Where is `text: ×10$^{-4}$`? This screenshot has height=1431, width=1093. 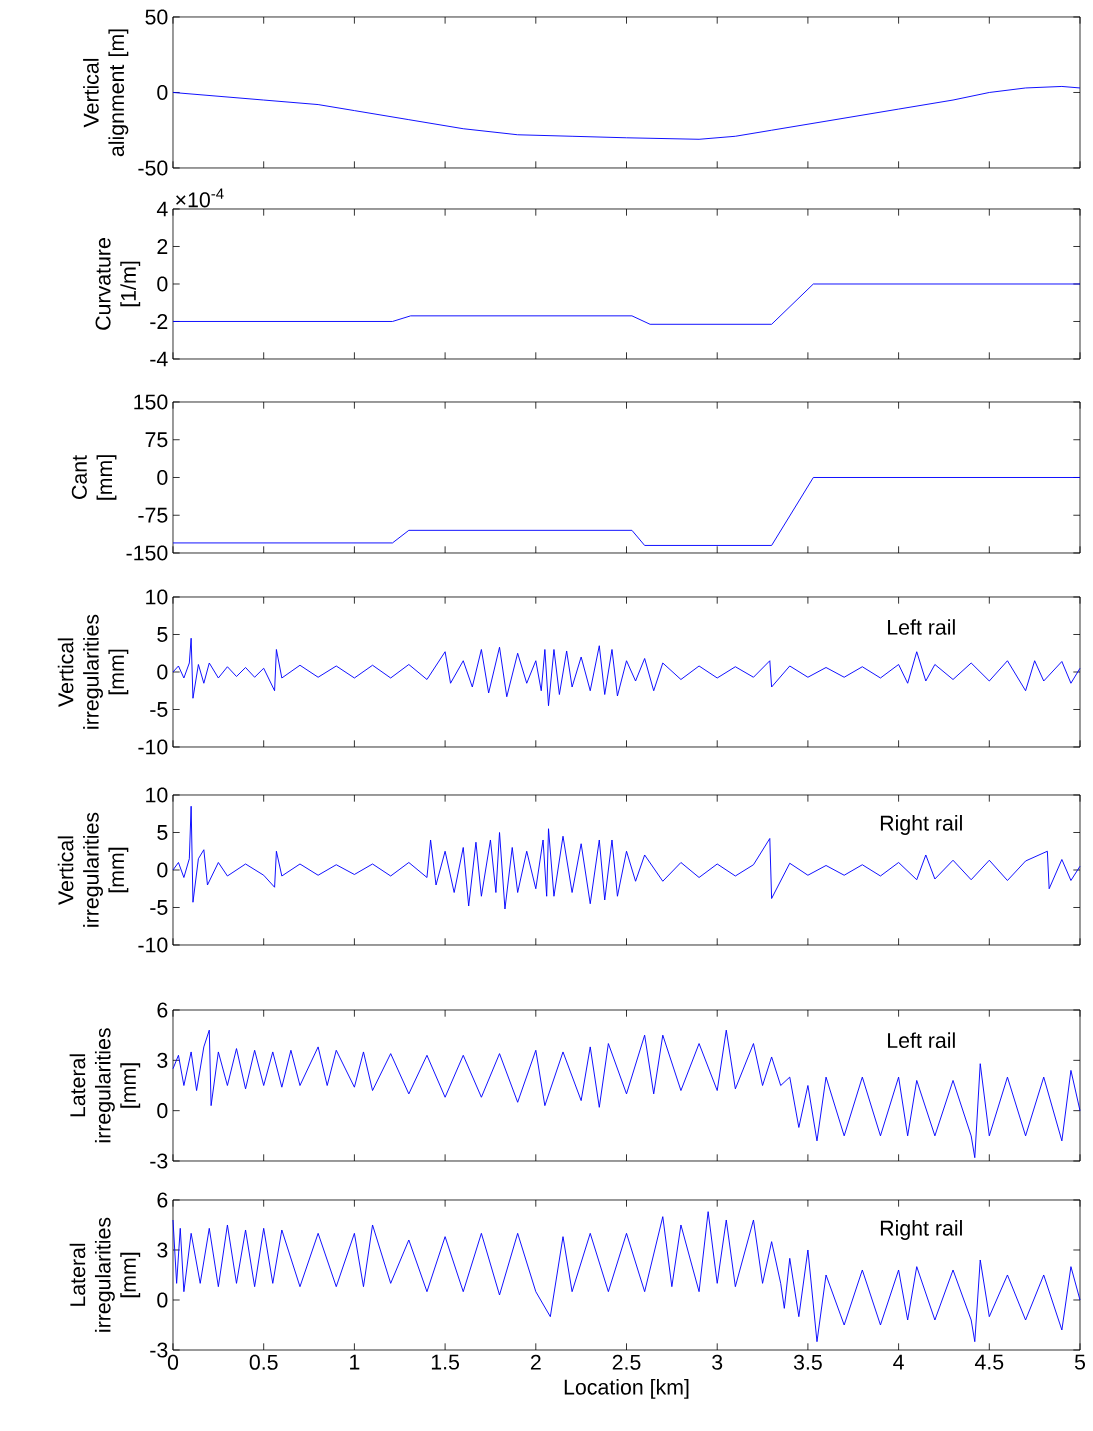 text: ×10$^{-4}$ is located at coordinates (200, 198).